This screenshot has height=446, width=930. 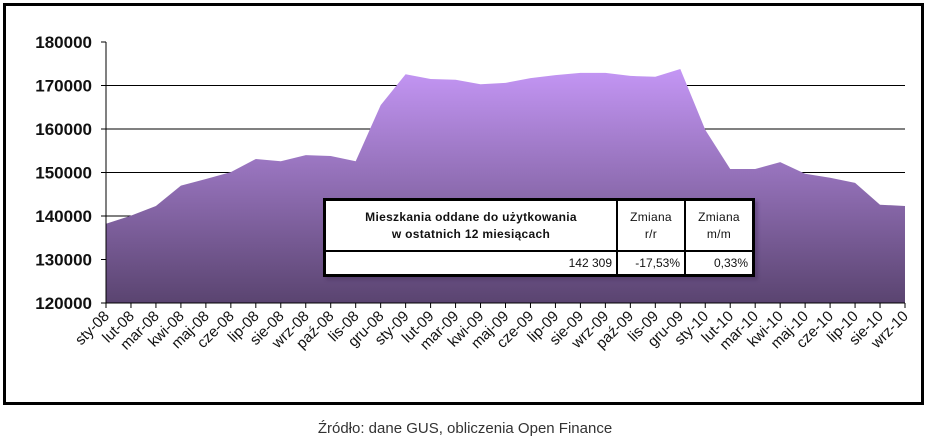 I want to click on header-mom: Zmiana m/m, so click(x=719, y=225).